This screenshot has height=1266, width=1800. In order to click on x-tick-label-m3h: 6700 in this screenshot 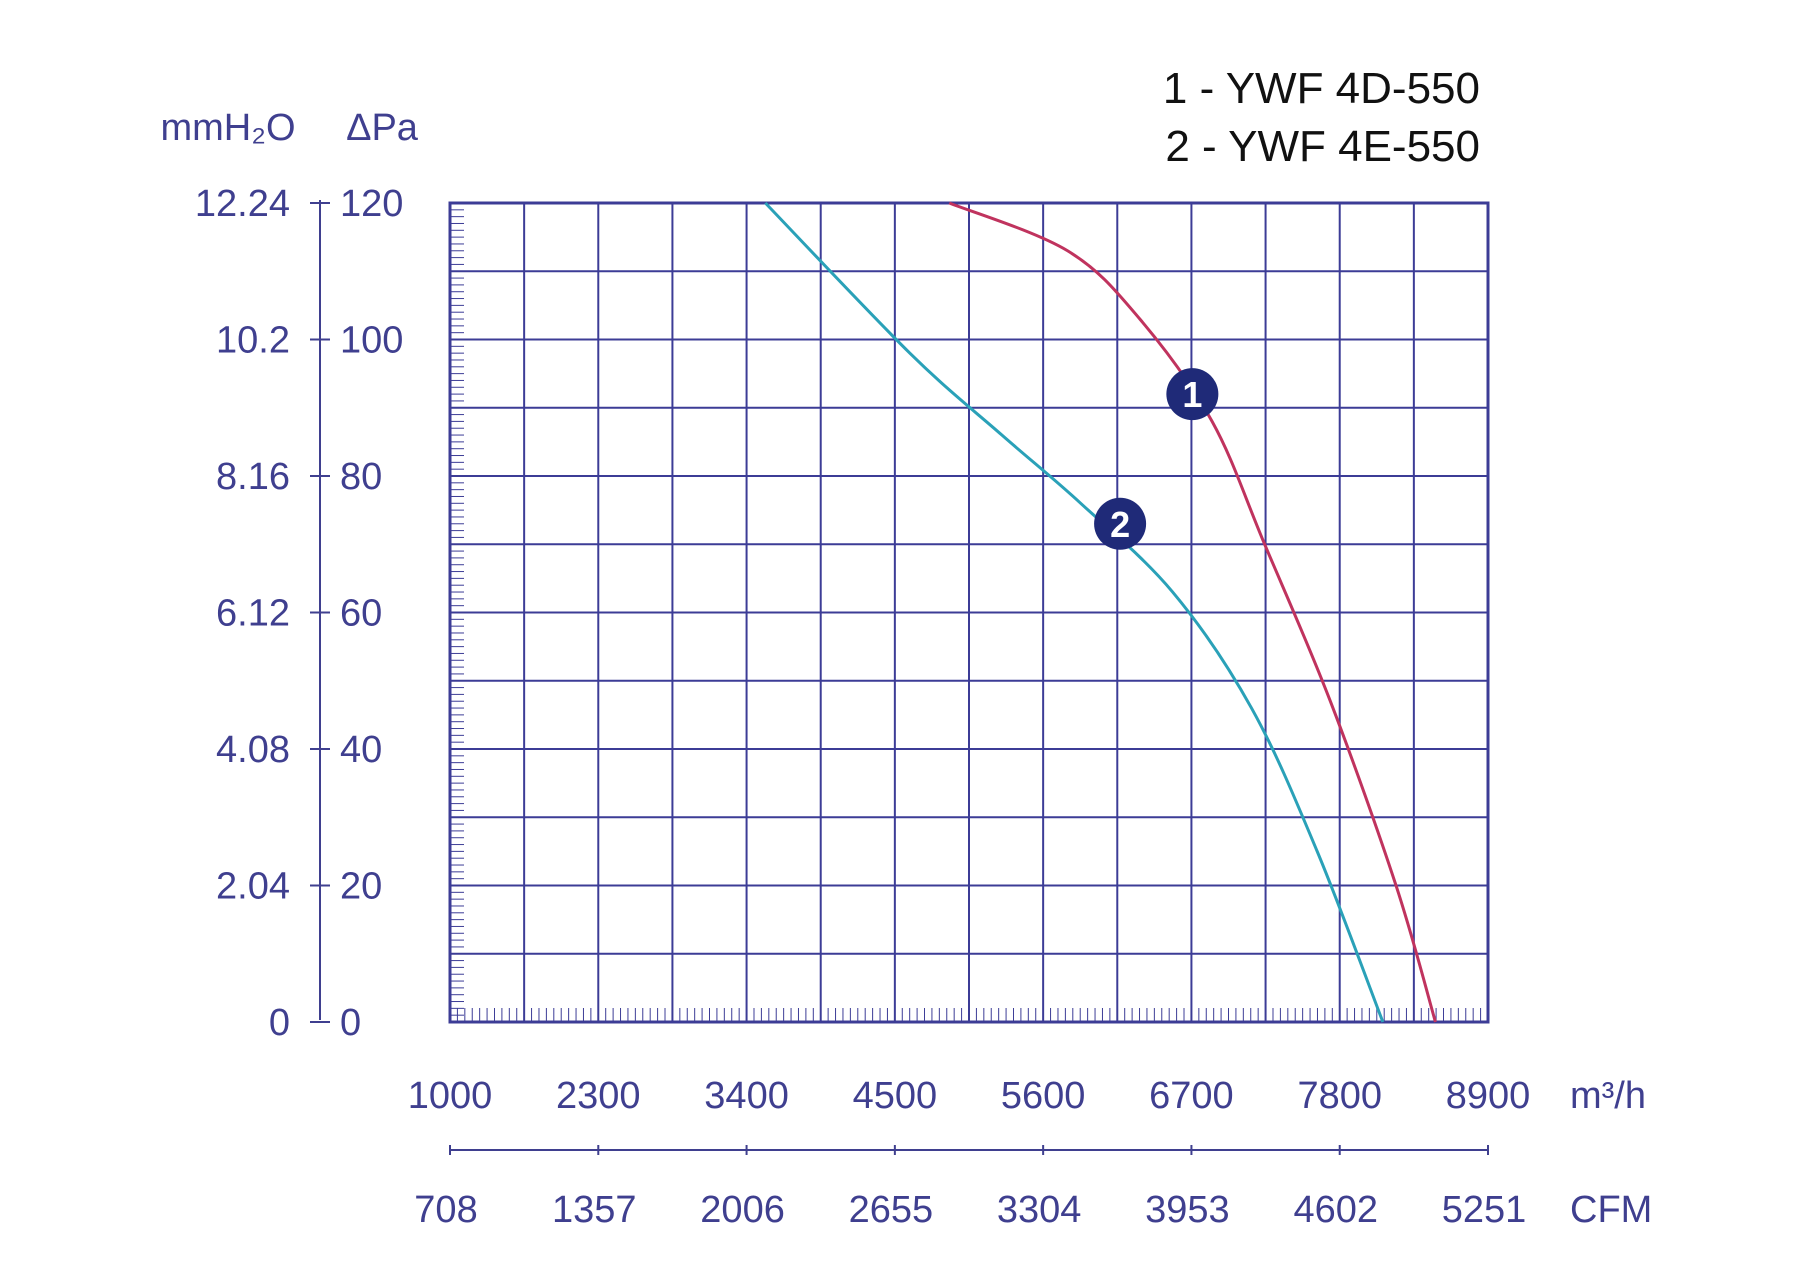, I will do `click(1191, 1096)`.